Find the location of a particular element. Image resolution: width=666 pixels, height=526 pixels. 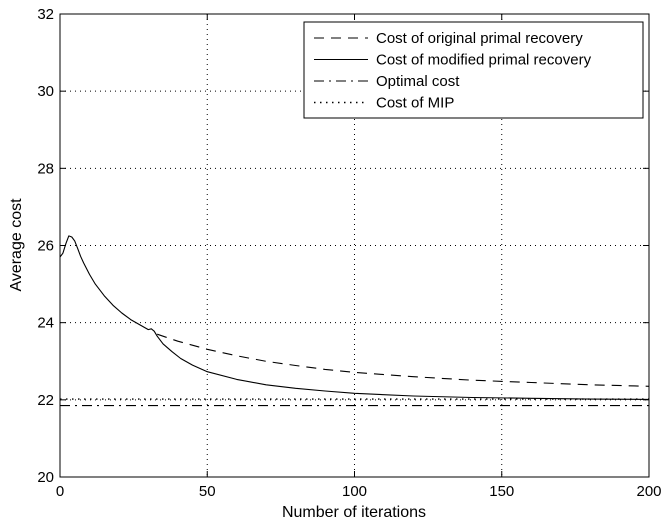

x-tick-label: 50 is located at coordinates (207, 491).